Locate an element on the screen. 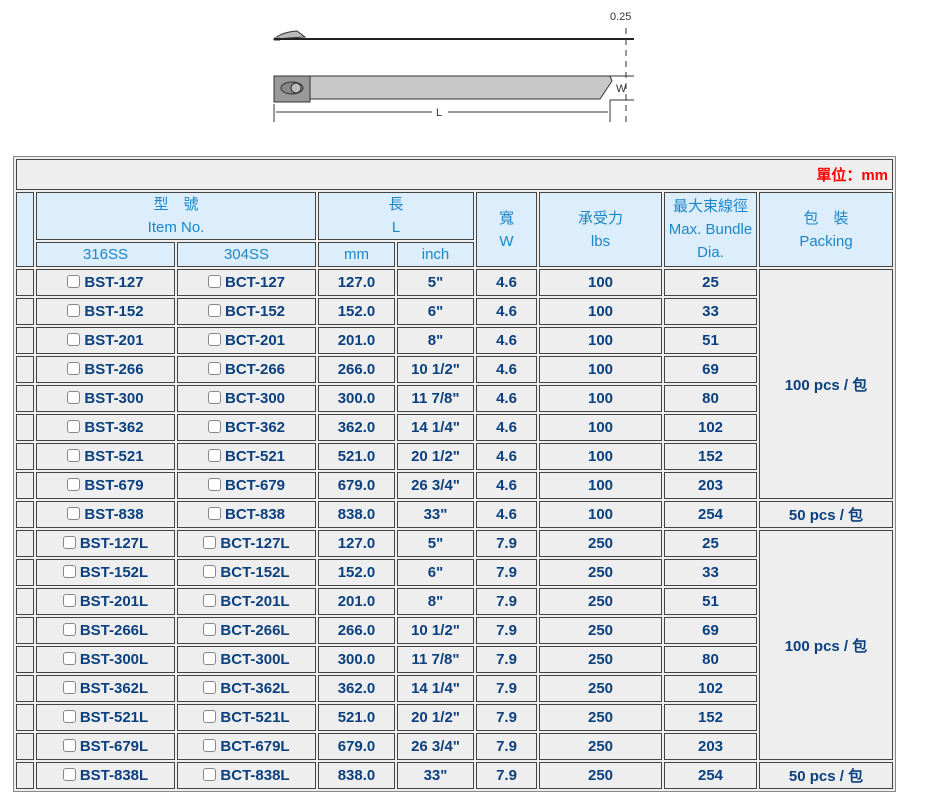 The width and height of the screenshot is (938, 795). cell-dia: 203 is located at coordinates (710, 746).